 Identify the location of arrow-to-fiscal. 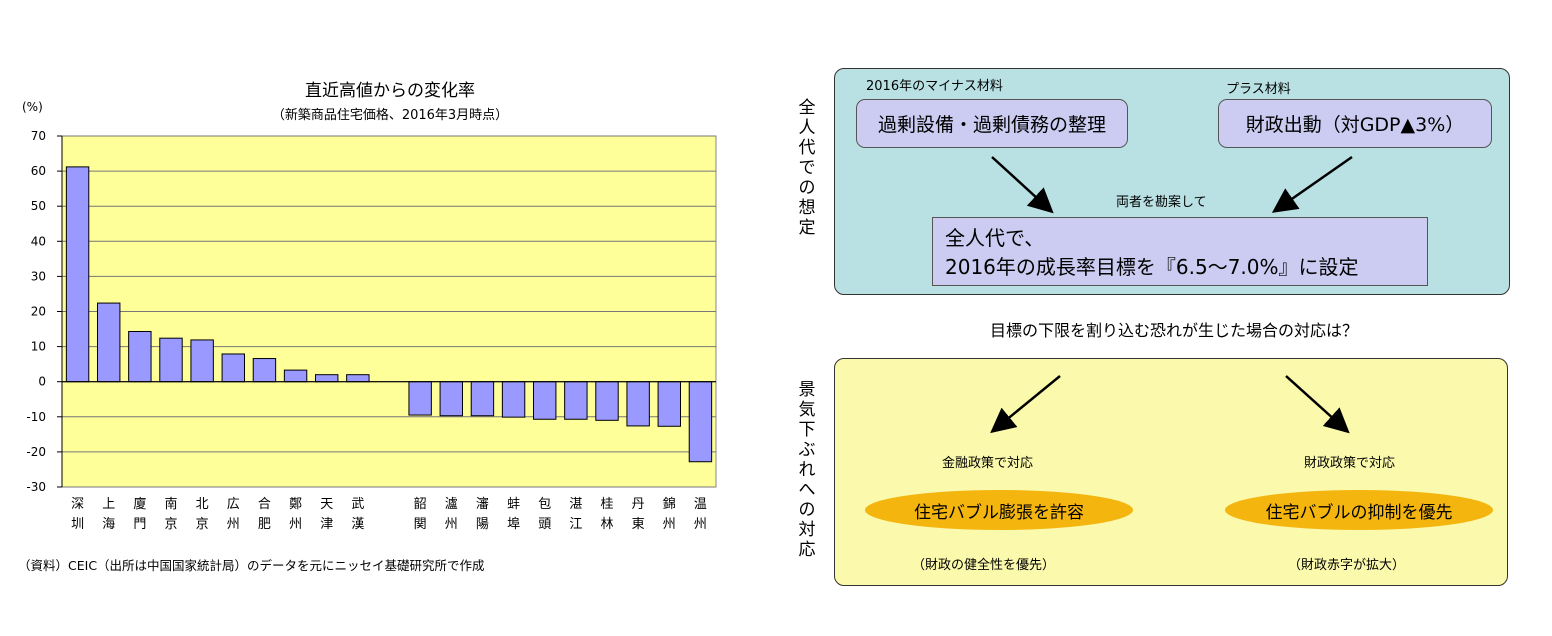
(1317, 404).